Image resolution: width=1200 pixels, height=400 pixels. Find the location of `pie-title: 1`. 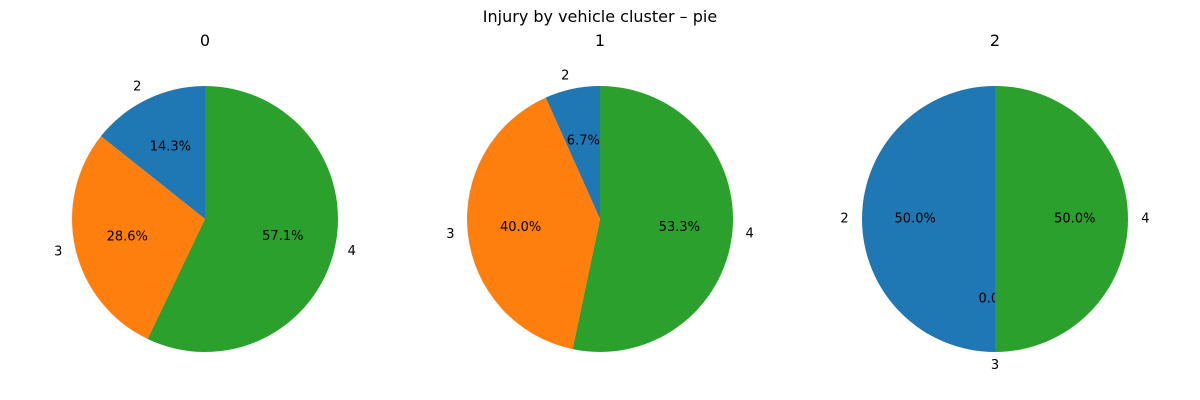

pie-title: 1 is located at coordinates (600, 40).